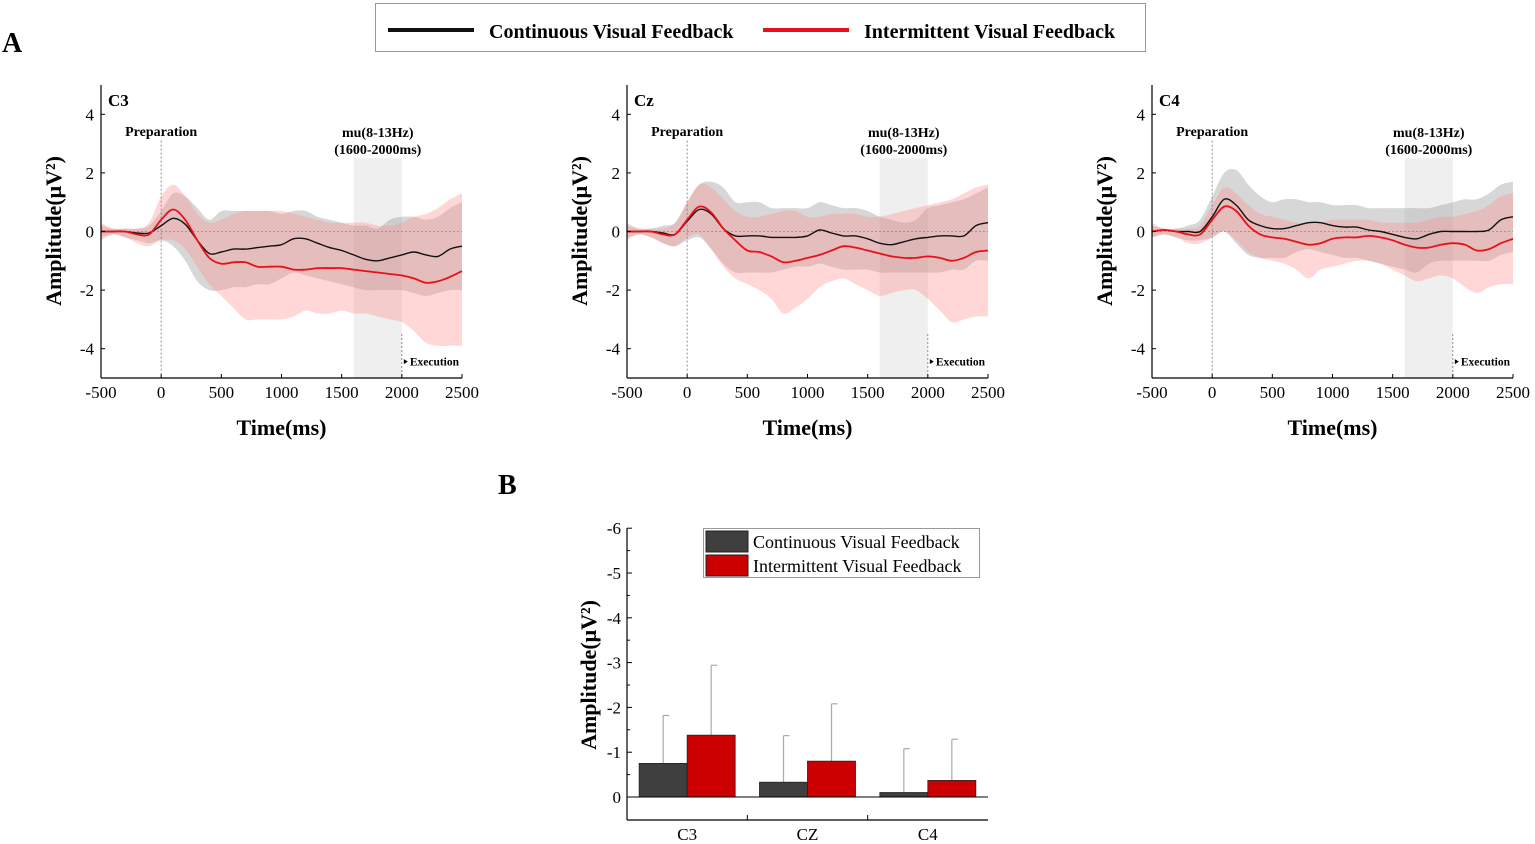 This screenshot has width=1535, height=844. Describe the element at coordinates (711, 766) in the screenshot. I see `intermittent-bar-c3` at that location.